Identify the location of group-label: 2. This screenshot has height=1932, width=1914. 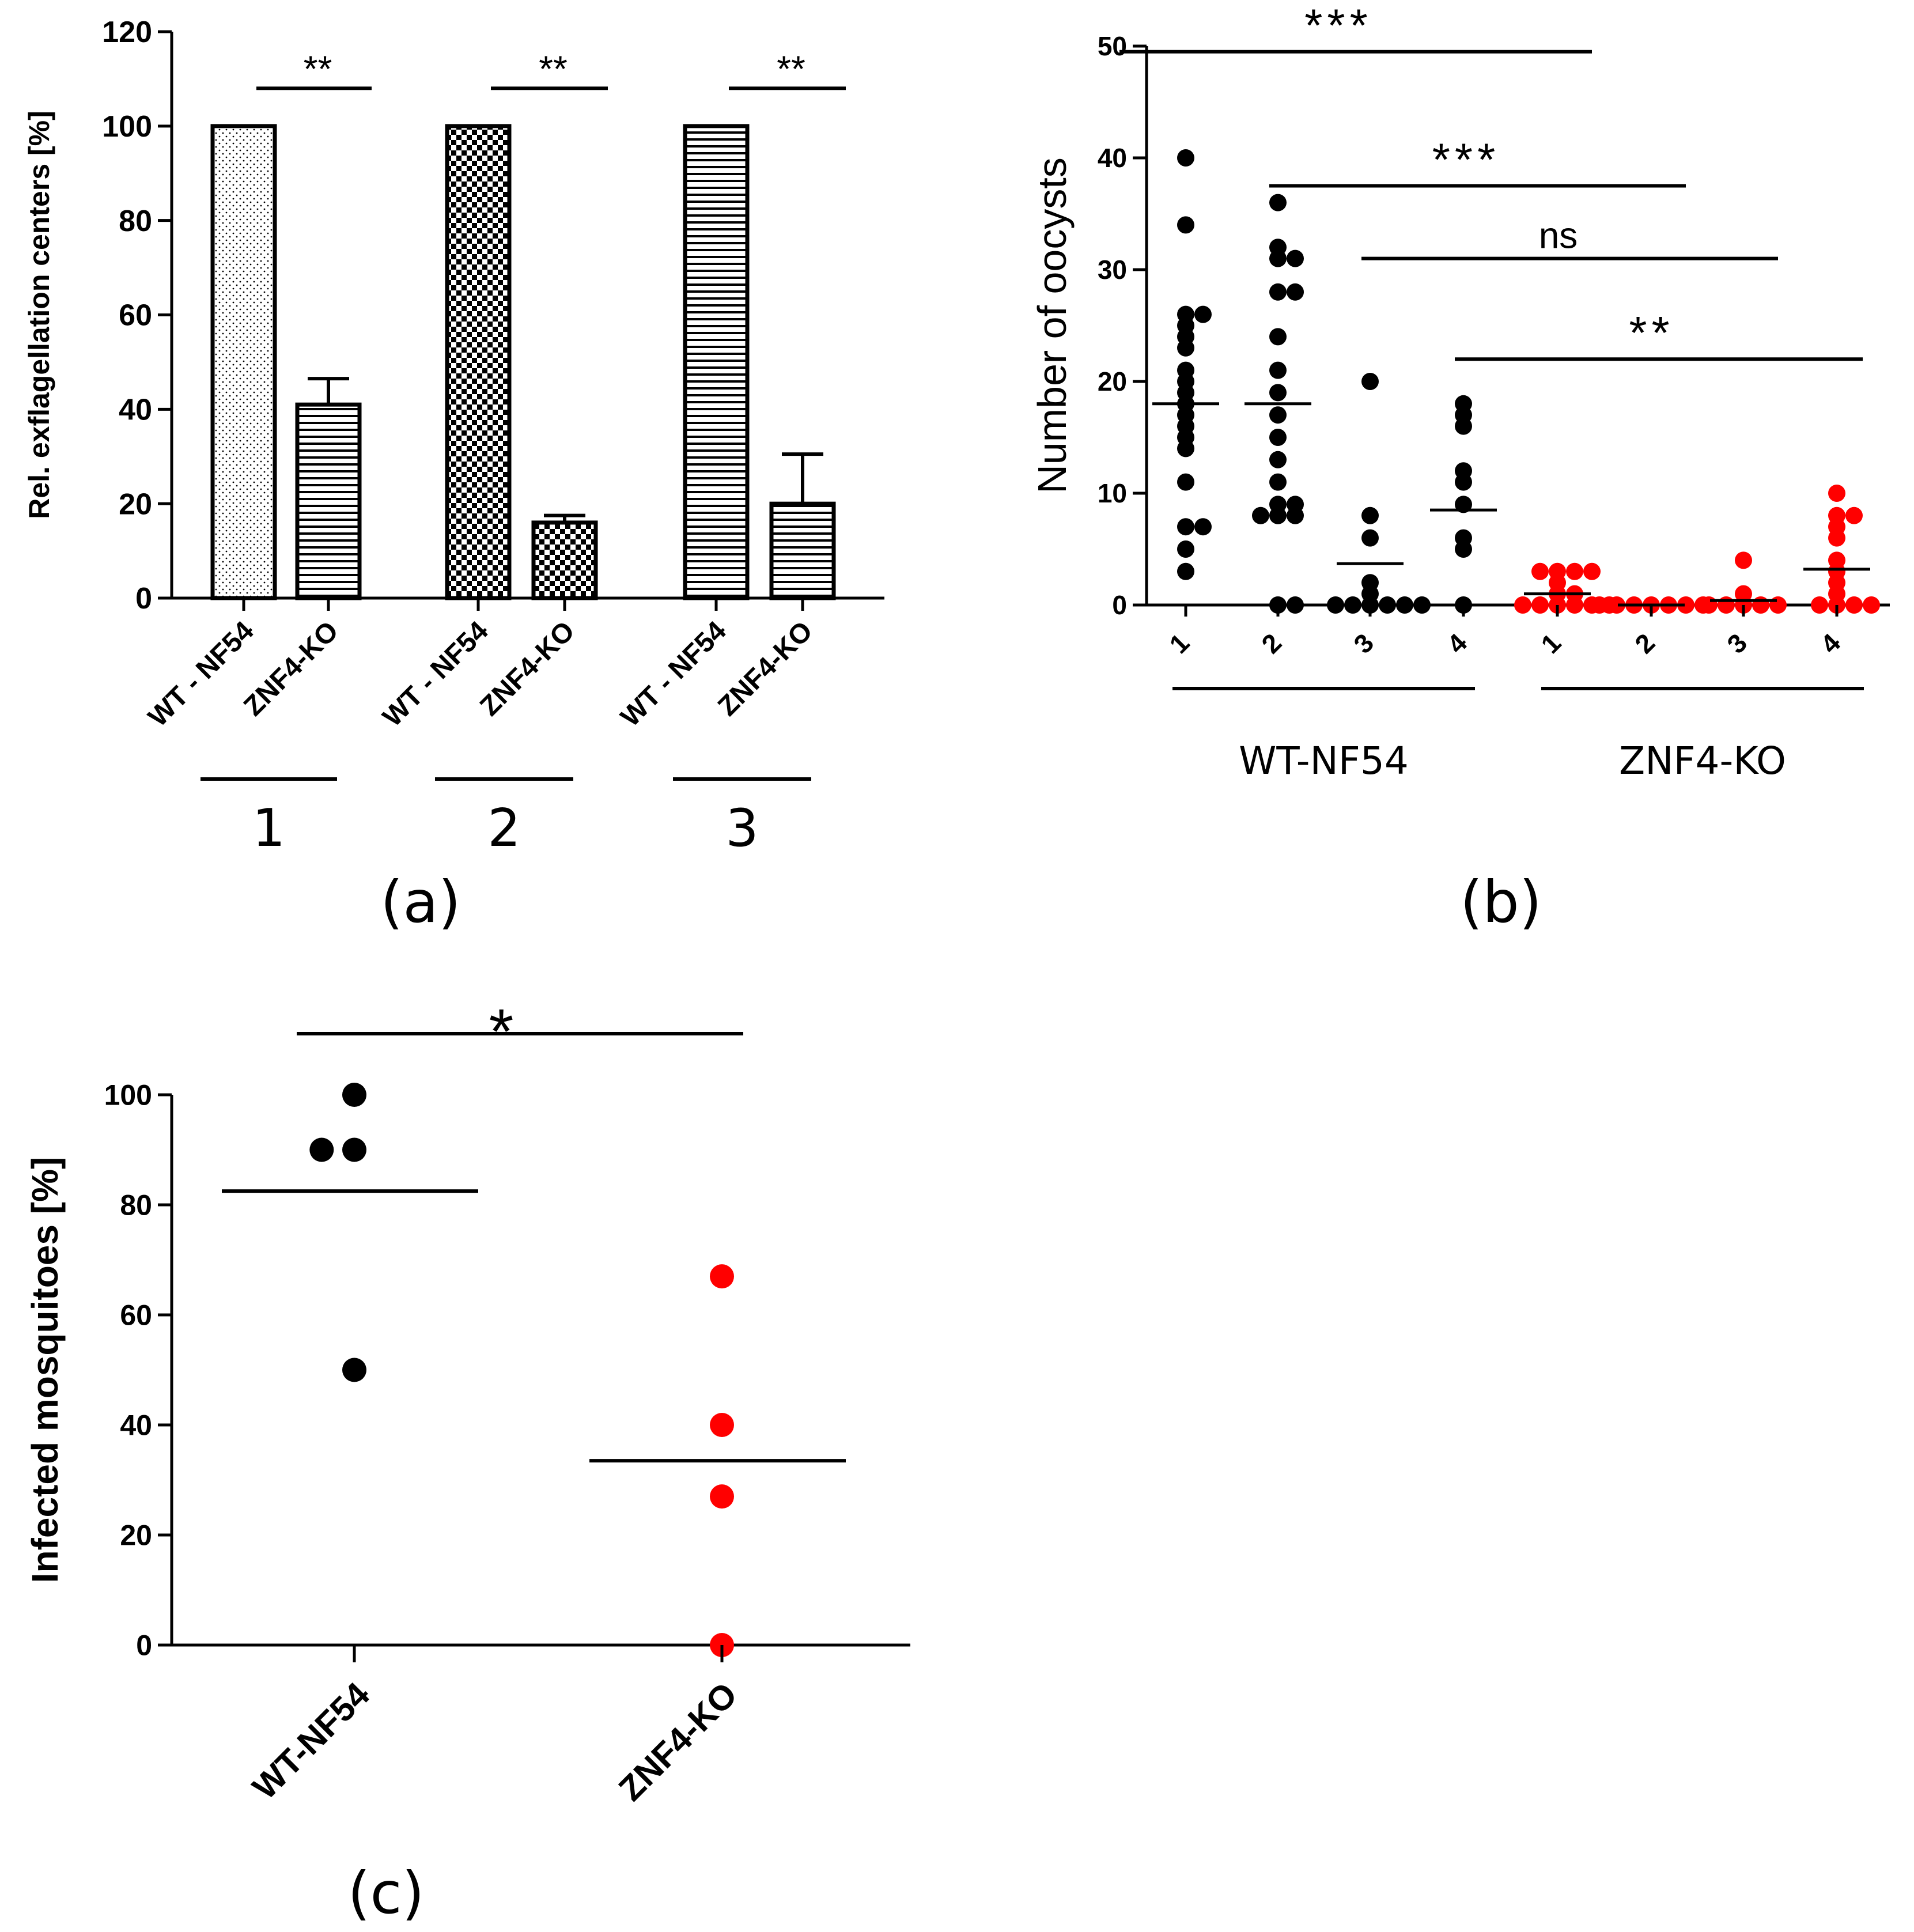
(503, 828).